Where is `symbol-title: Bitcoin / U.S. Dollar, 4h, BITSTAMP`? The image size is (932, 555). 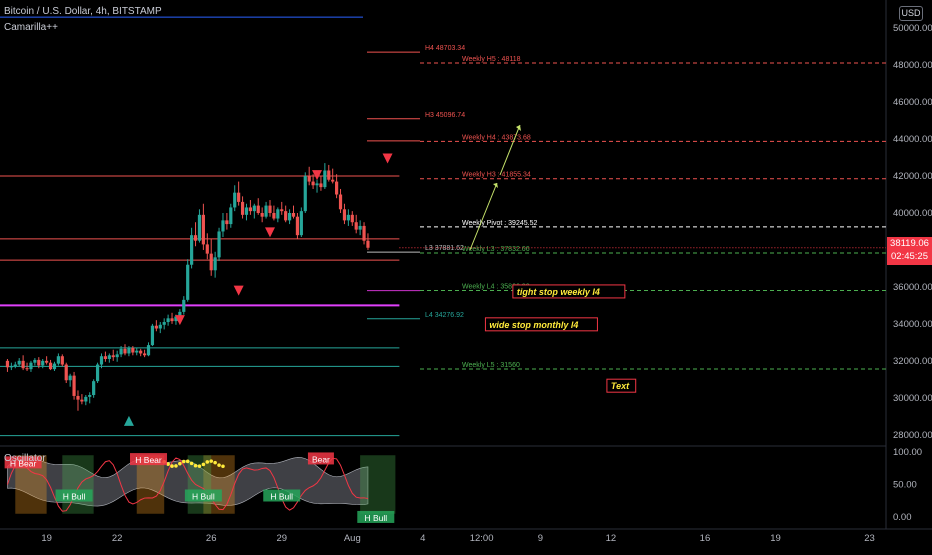 symbol-title: Bitcoin / U.S. Dollar, 4h, BITSTAMP is located at coordinates (83, 11).